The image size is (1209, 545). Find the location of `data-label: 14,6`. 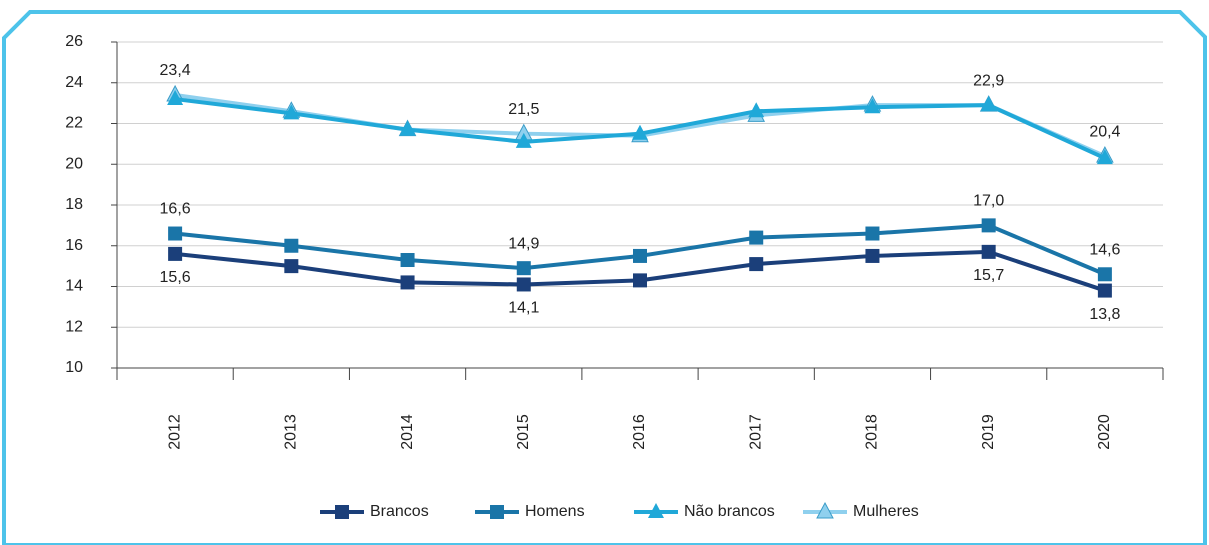

data-label: 14,6 is located at coordinates (1104, 249).